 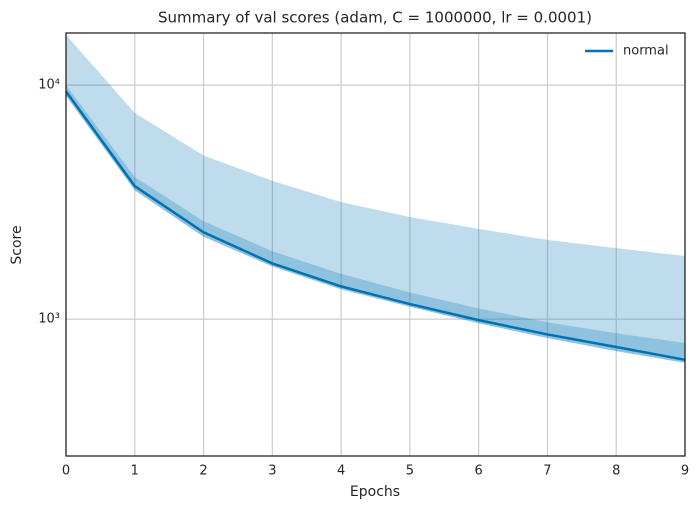 What do you see at coordinates (135, 471) in the screenshot?
I see `x-tick-label: 1` at bounding box center [135, 471].